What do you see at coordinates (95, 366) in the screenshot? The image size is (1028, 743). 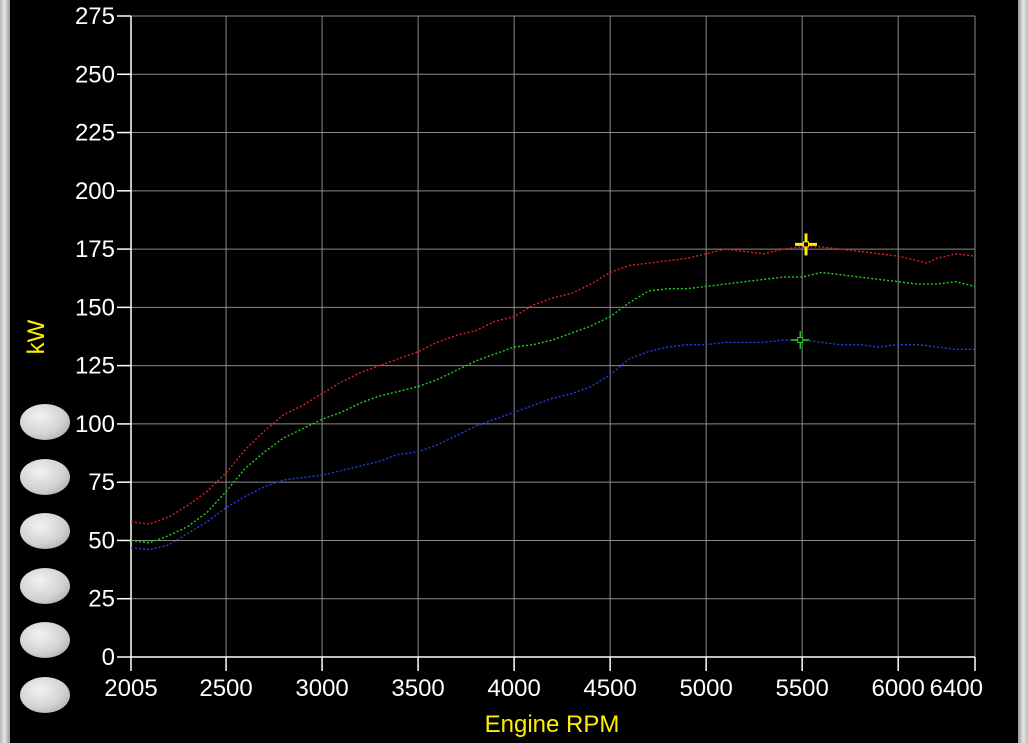 I see `y-tick-label: 125` at bounding box center [95, 366].